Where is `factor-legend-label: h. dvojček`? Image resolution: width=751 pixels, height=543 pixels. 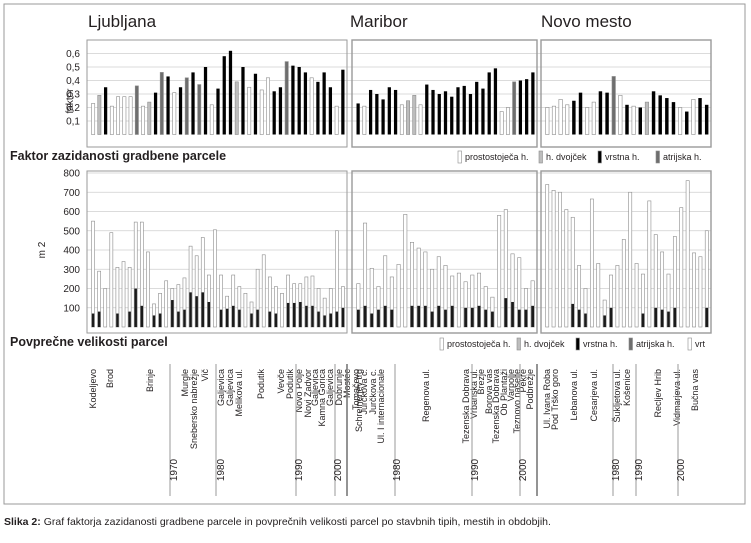 factor-legend-label: h. dvojček is located at coordinates (566, 157).